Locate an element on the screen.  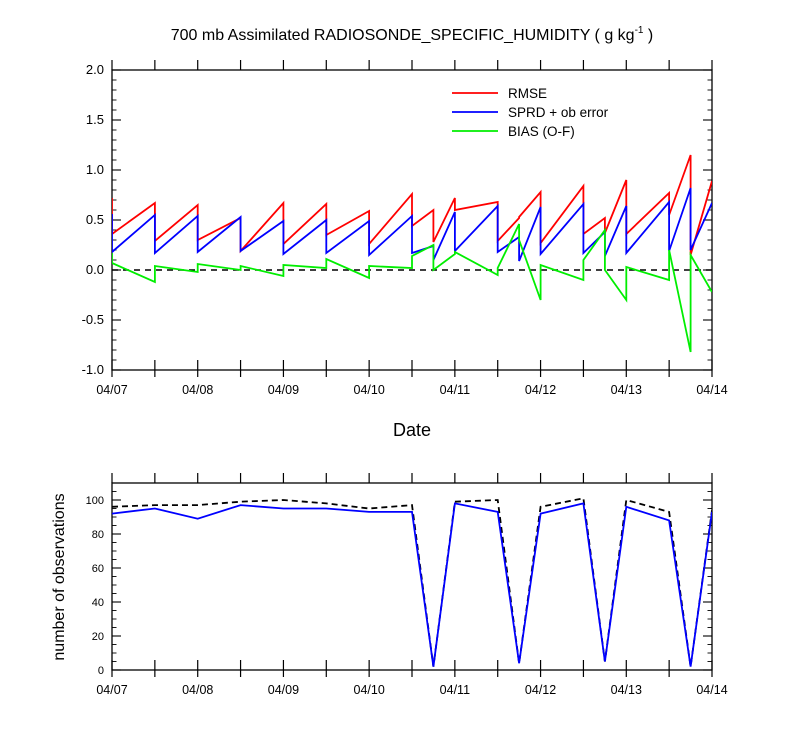
bottom-xtick-label: 04/07 is located at coordinates (111, 690).